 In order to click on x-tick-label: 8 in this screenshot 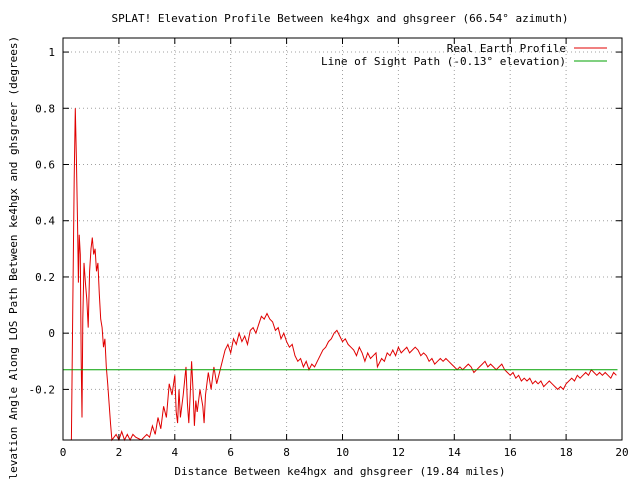, I will do `click(286, 452)`.